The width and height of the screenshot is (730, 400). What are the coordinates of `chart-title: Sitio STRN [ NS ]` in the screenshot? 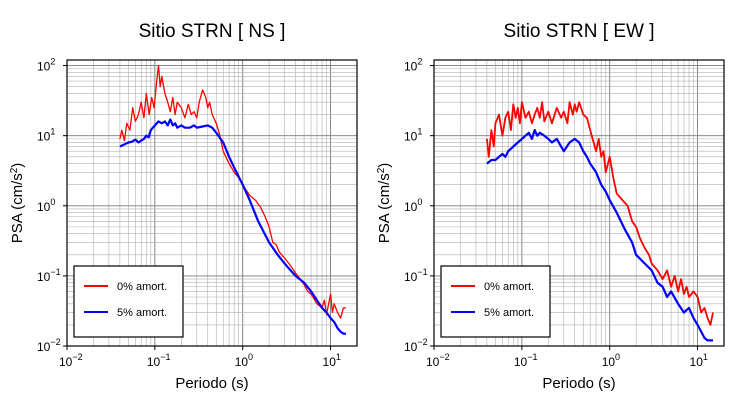 It's located at (212, 31).